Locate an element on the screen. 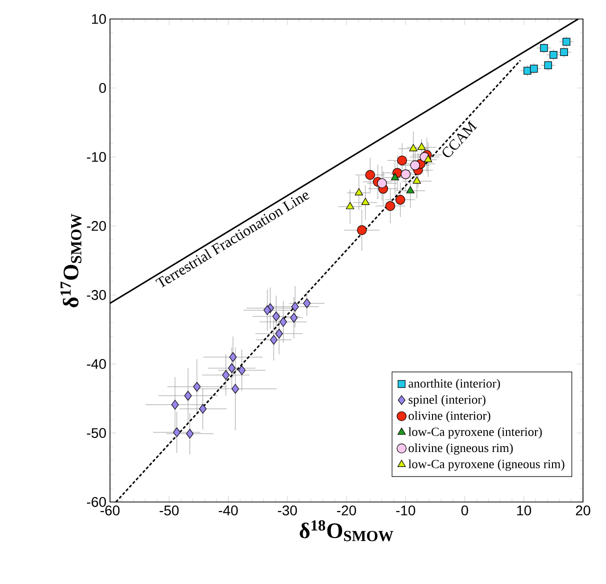 Image resolution: width=606 pixels, height=584 pixels. x-tick-label: -50 is located at coordinates (169, 511).